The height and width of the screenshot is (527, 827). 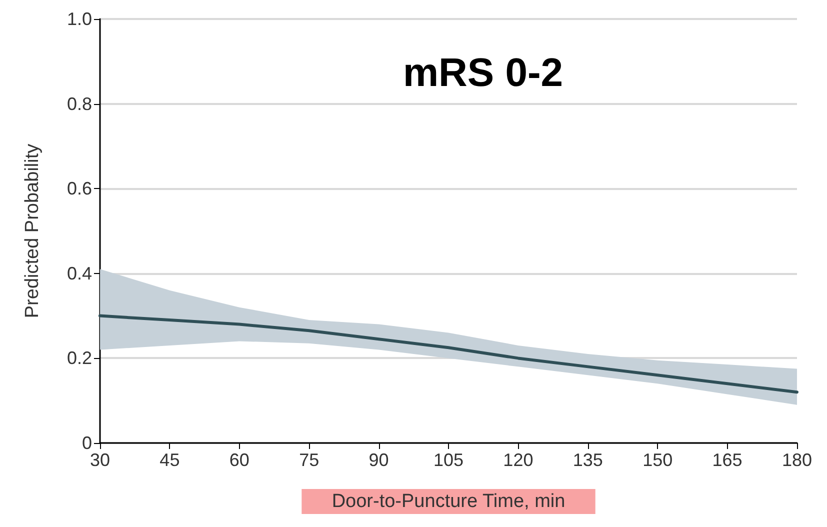 What do you see at coordinates (79, 104) in the screenshot?
I see `y-tick-label: 0.8` at bounding box center [79, 104].